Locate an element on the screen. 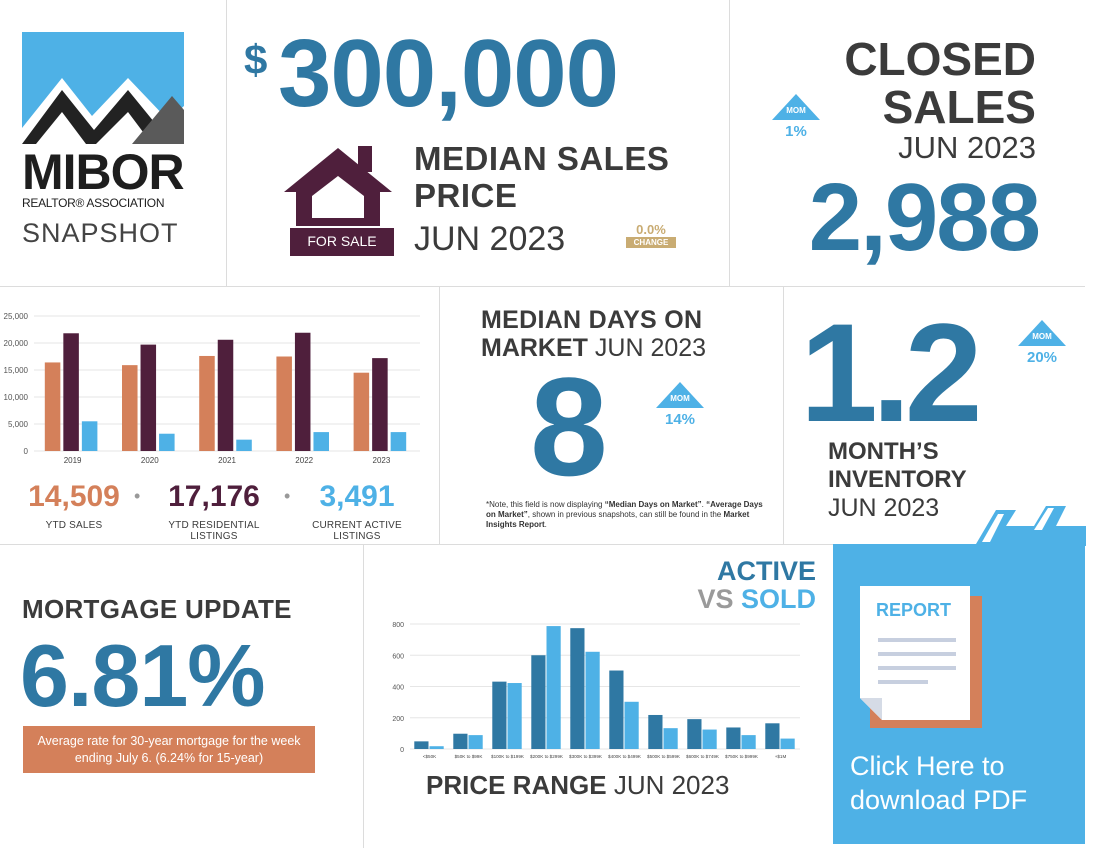 The height and width of the screenshot is (848, 1101). active-listings-label: CURRENT ACTIVE LISTINGS is located at coordinates (357, 531).